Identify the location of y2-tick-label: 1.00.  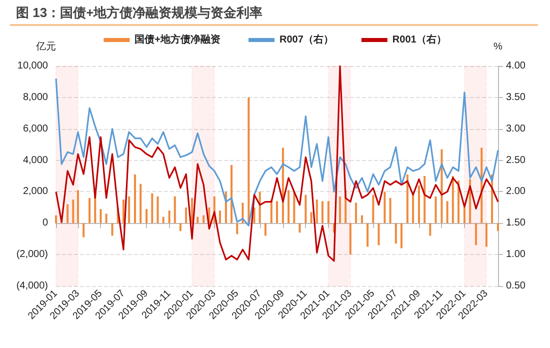
(516, 254).